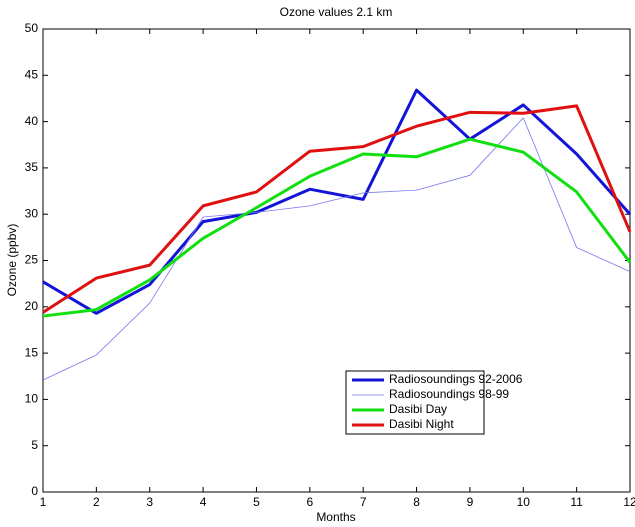 Image resolution: width=635 pixels, height=527 pixels. What do you see at coordinates (470, 502) in the screenshot?
I see `x-tick-label: 9` at bounding box center [470, 502].